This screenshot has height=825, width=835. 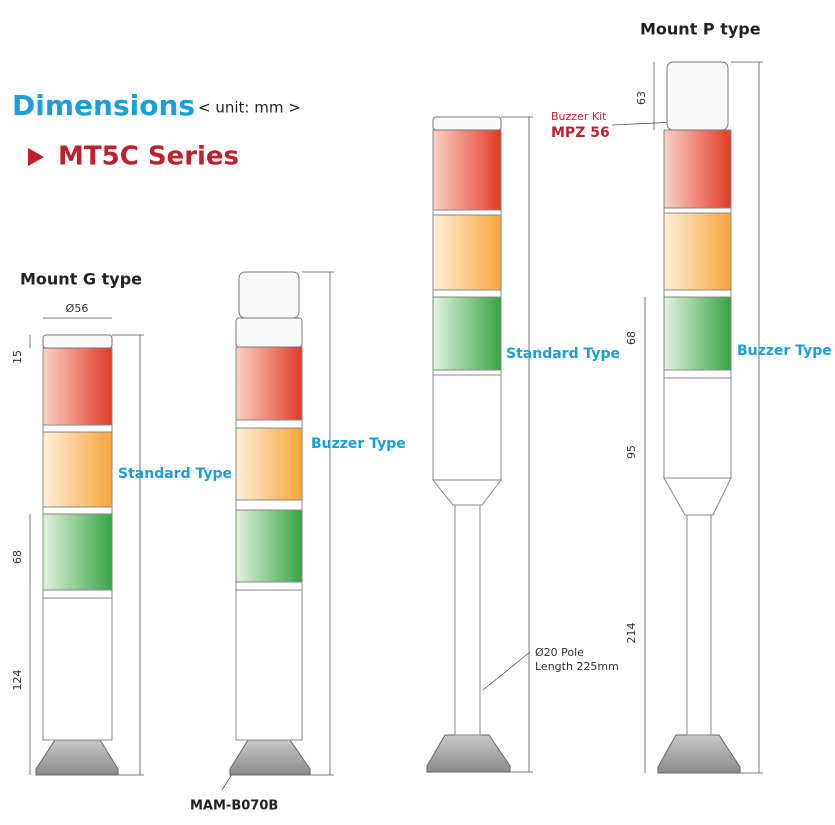 What do you see at coordinates (36, 157) in the screenshot?
I see `arrow-icon` at bounding box center [36, 157].